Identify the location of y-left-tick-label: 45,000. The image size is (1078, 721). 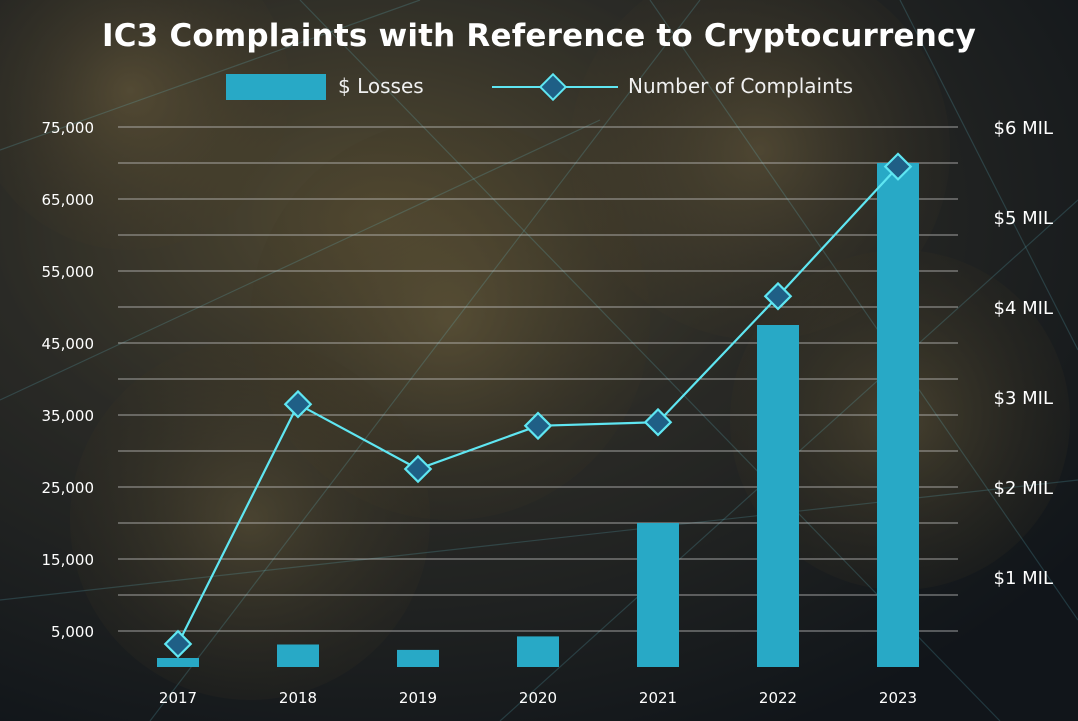
(68, 344).